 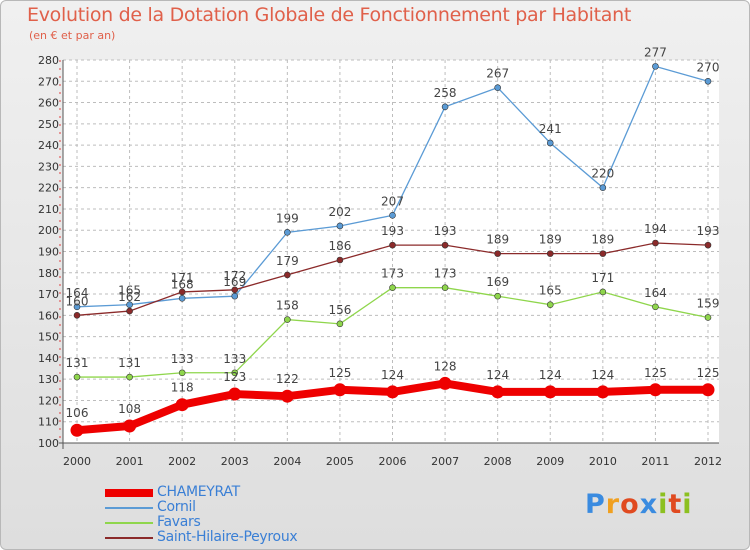 I want to click on x-tick-label: 2000, so click(x=77, y=461).